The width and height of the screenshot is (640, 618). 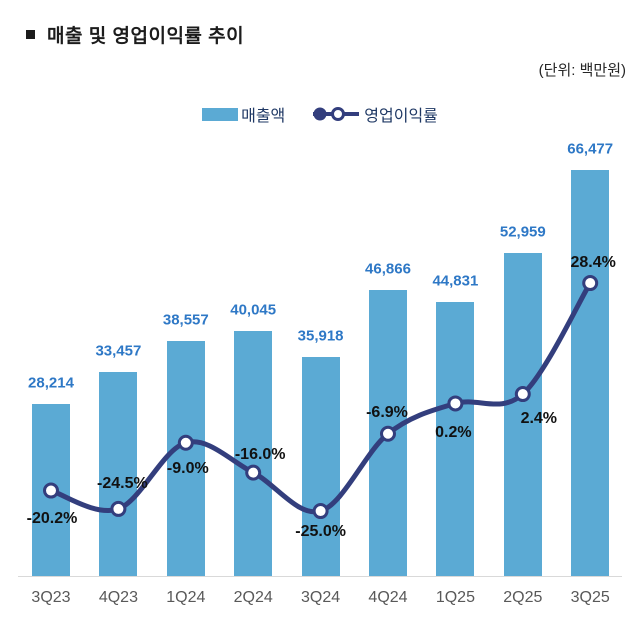 I want to click on revenue-value-label: 40,045, so click(x=253, y=310).